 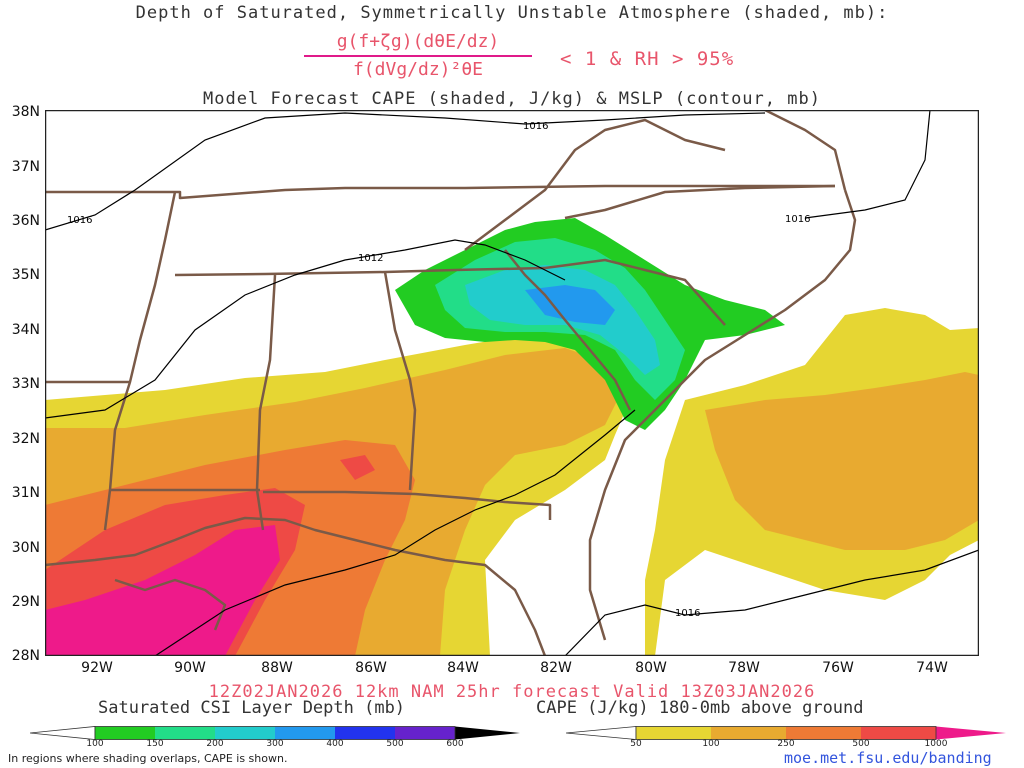 I want to click on isobar-label-4: 1012, so click(x=370, y=258).